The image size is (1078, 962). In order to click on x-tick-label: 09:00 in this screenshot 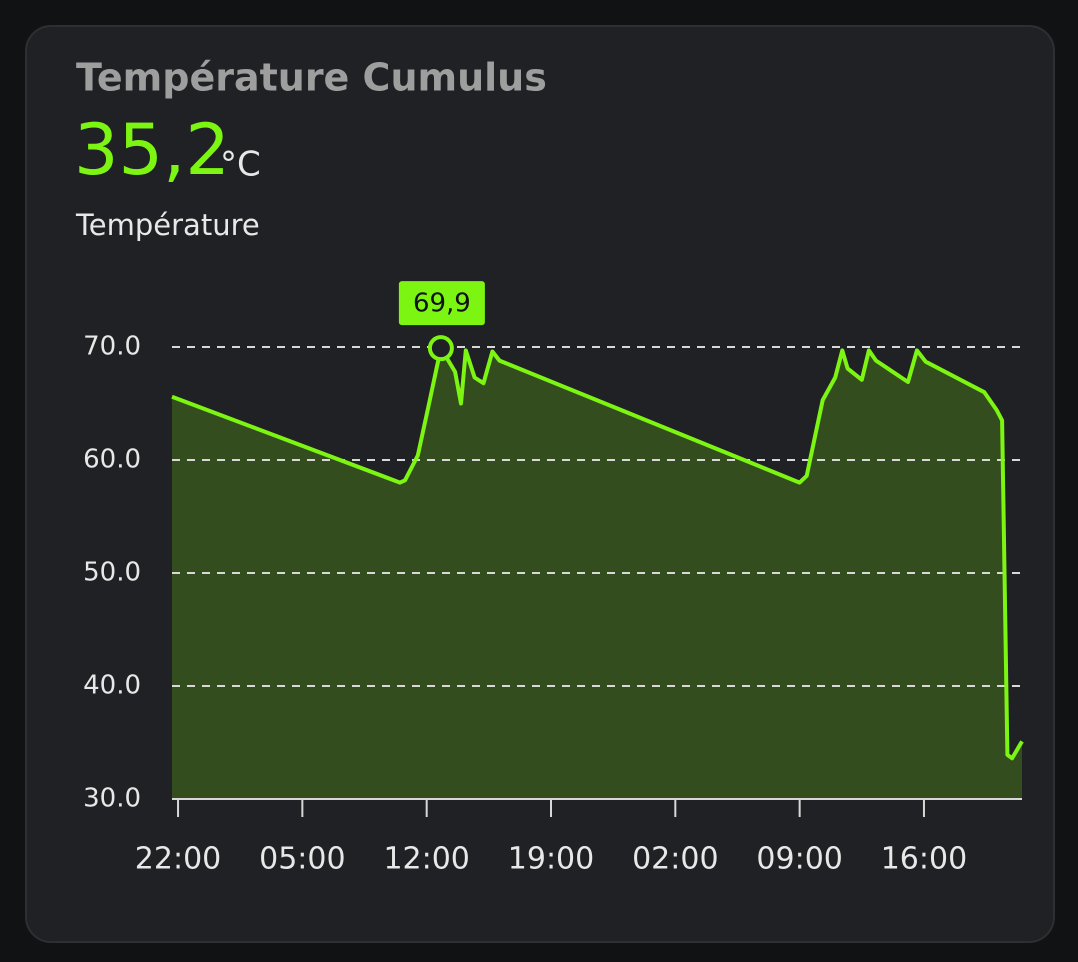, I will do `click(799, 859)`.